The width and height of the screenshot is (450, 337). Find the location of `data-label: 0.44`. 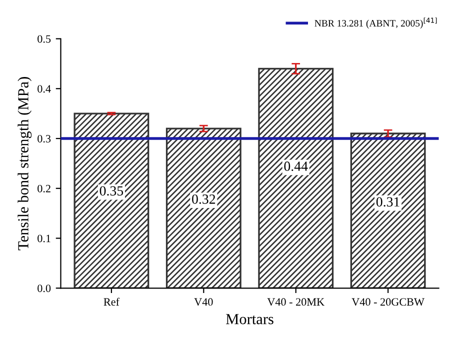

data-label: 0.44 is located at coordinates (296, 166).